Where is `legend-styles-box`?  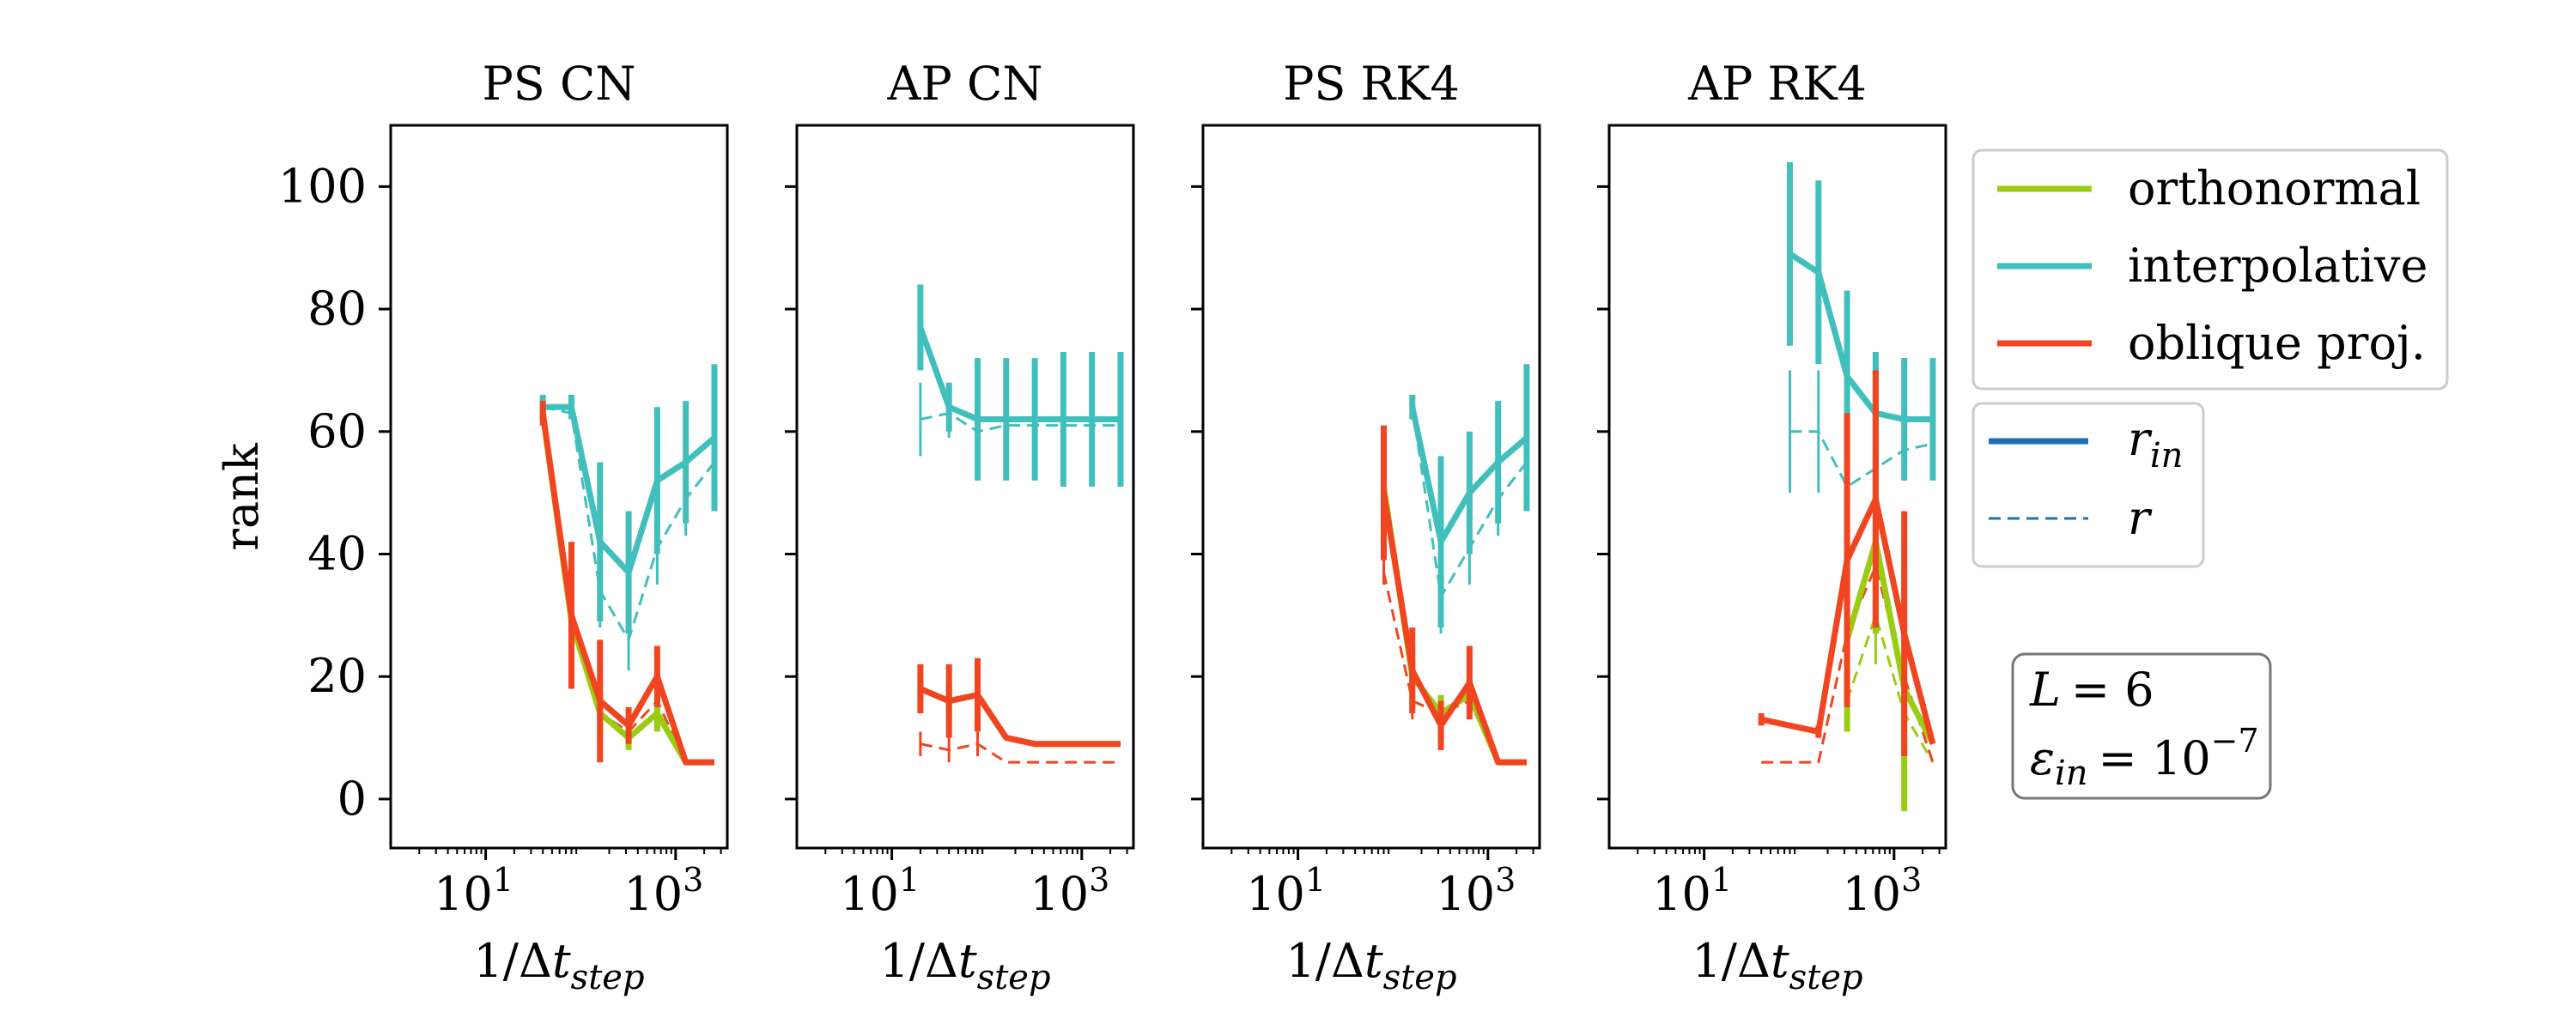 legend-styles-box is located at coordinates (2088, 485).